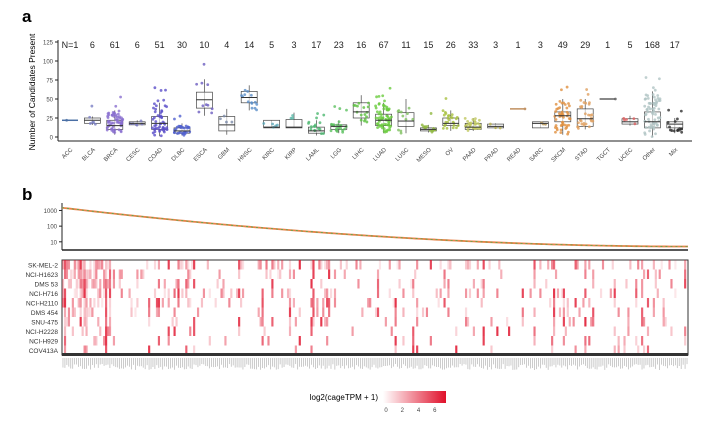  I want to click on x-tick-label: LUSC, so click(403, 155).